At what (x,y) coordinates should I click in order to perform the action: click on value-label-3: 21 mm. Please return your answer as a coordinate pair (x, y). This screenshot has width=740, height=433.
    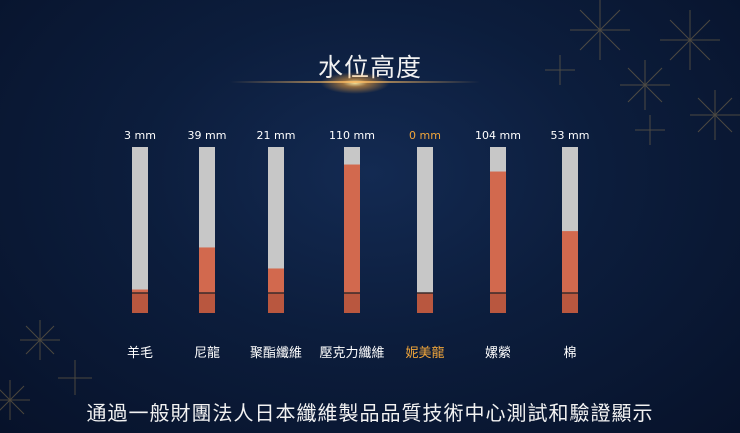
    Looking at the image, I should click on (276, 135).